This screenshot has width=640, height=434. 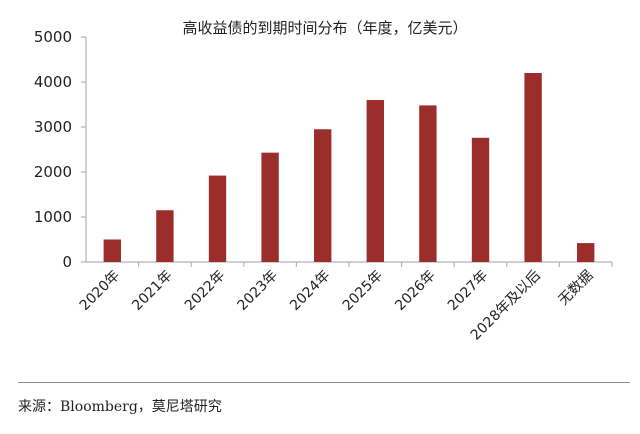 What do you see at coordinates (53, 217) in the screenshot?
I see `y-tick-label: 1000` at bounding box center [53, 217].